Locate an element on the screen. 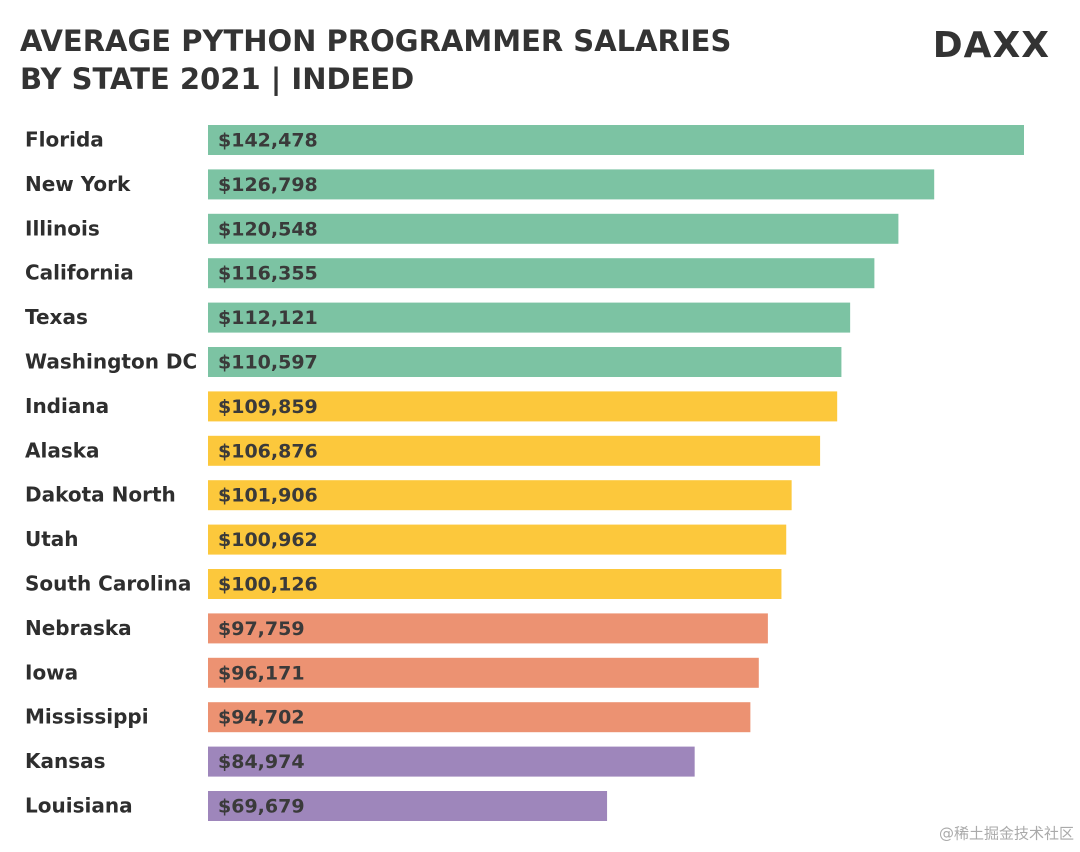 The image size is (1080, 852). category-label: California is located at coordinates (79, 273).